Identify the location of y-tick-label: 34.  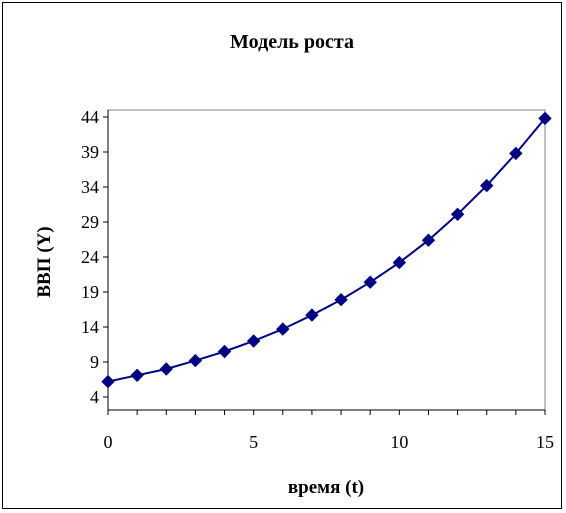
(90, 187).